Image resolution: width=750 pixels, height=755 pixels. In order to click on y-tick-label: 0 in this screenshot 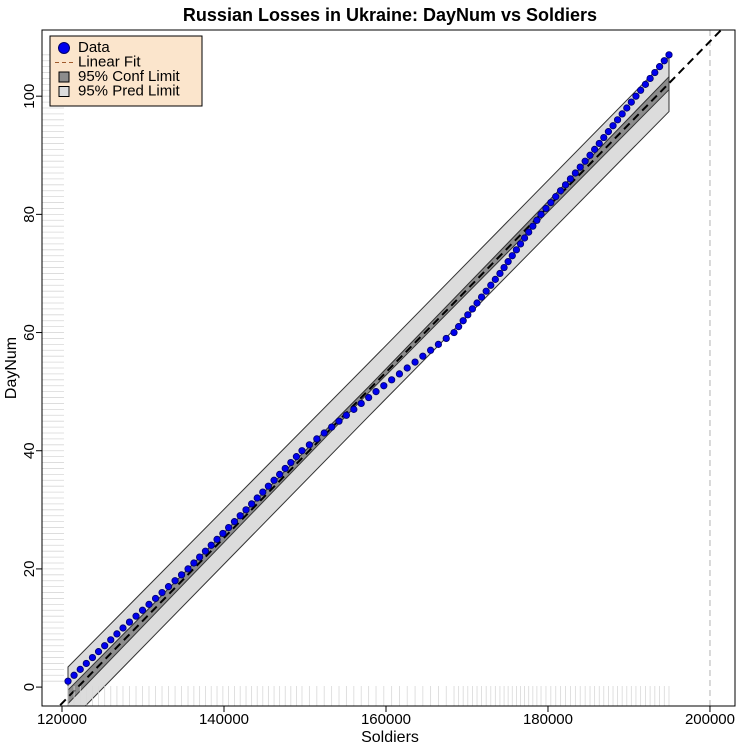, I will do `click(29, 687)`.